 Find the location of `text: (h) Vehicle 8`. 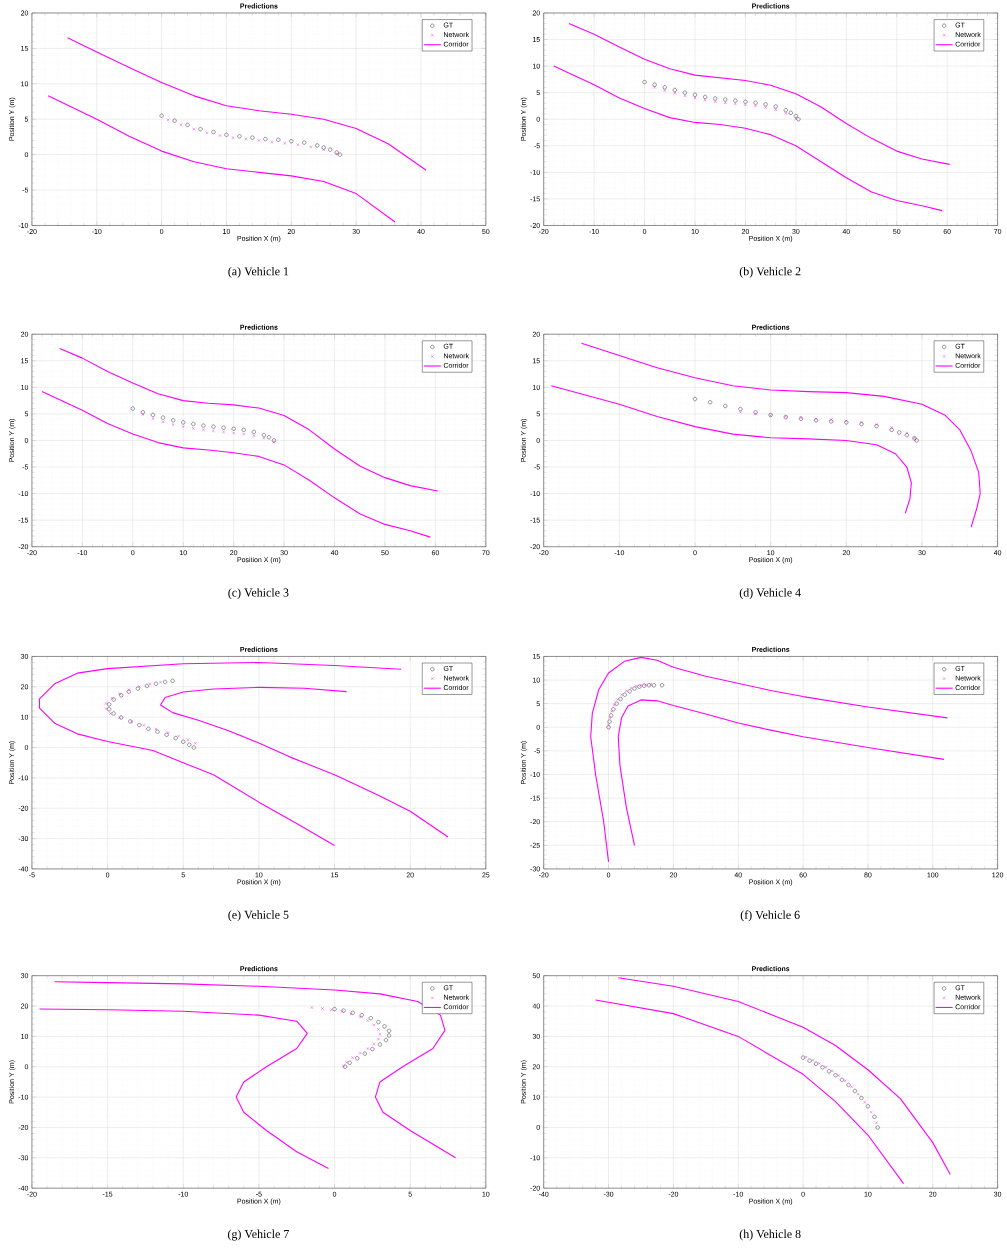

text: (h) Vehicle 8 is located at coordinates (770, 1235).